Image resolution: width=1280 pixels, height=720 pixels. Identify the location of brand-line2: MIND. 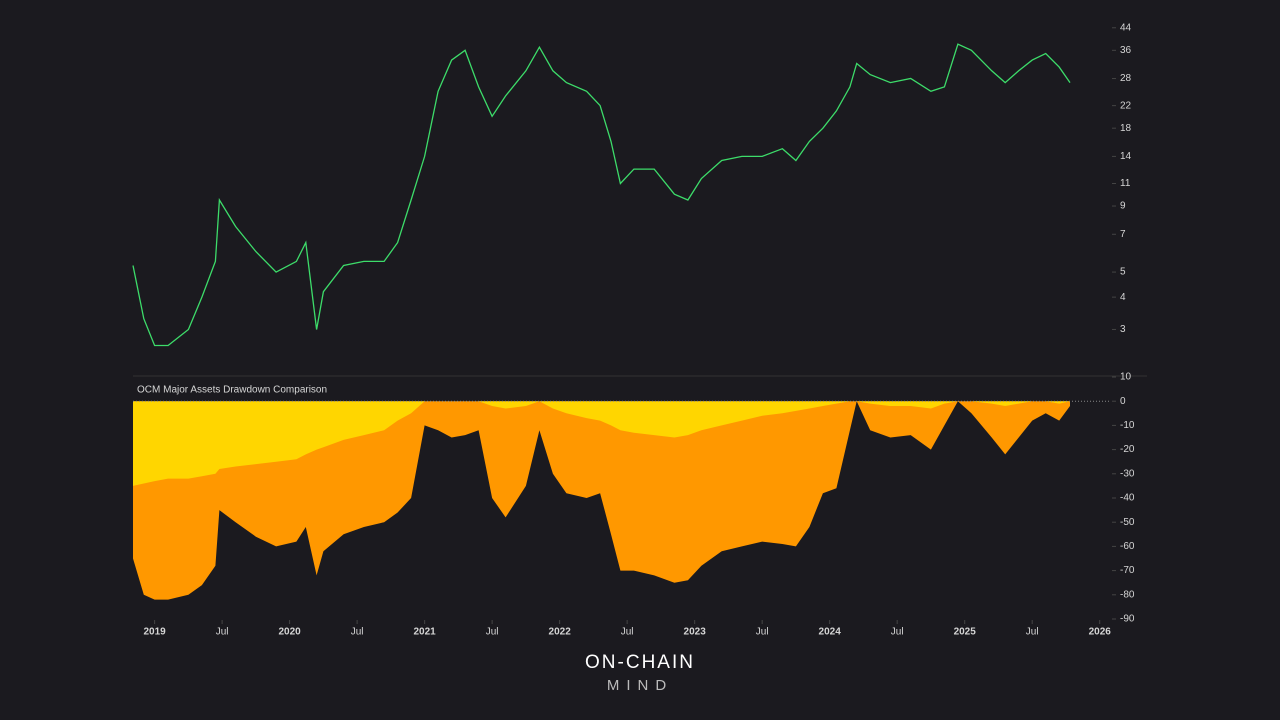
(640, 685).